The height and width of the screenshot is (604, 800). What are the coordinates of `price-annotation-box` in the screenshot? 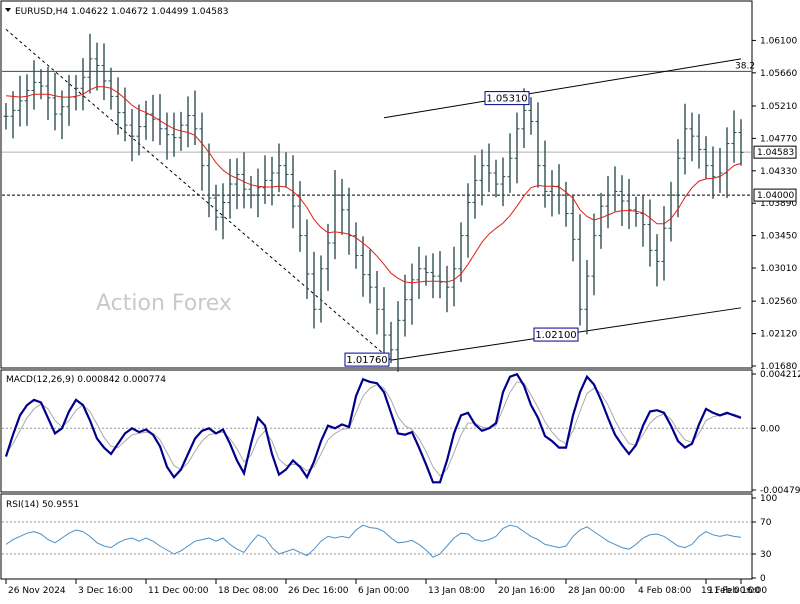 It's located at (556, 334).